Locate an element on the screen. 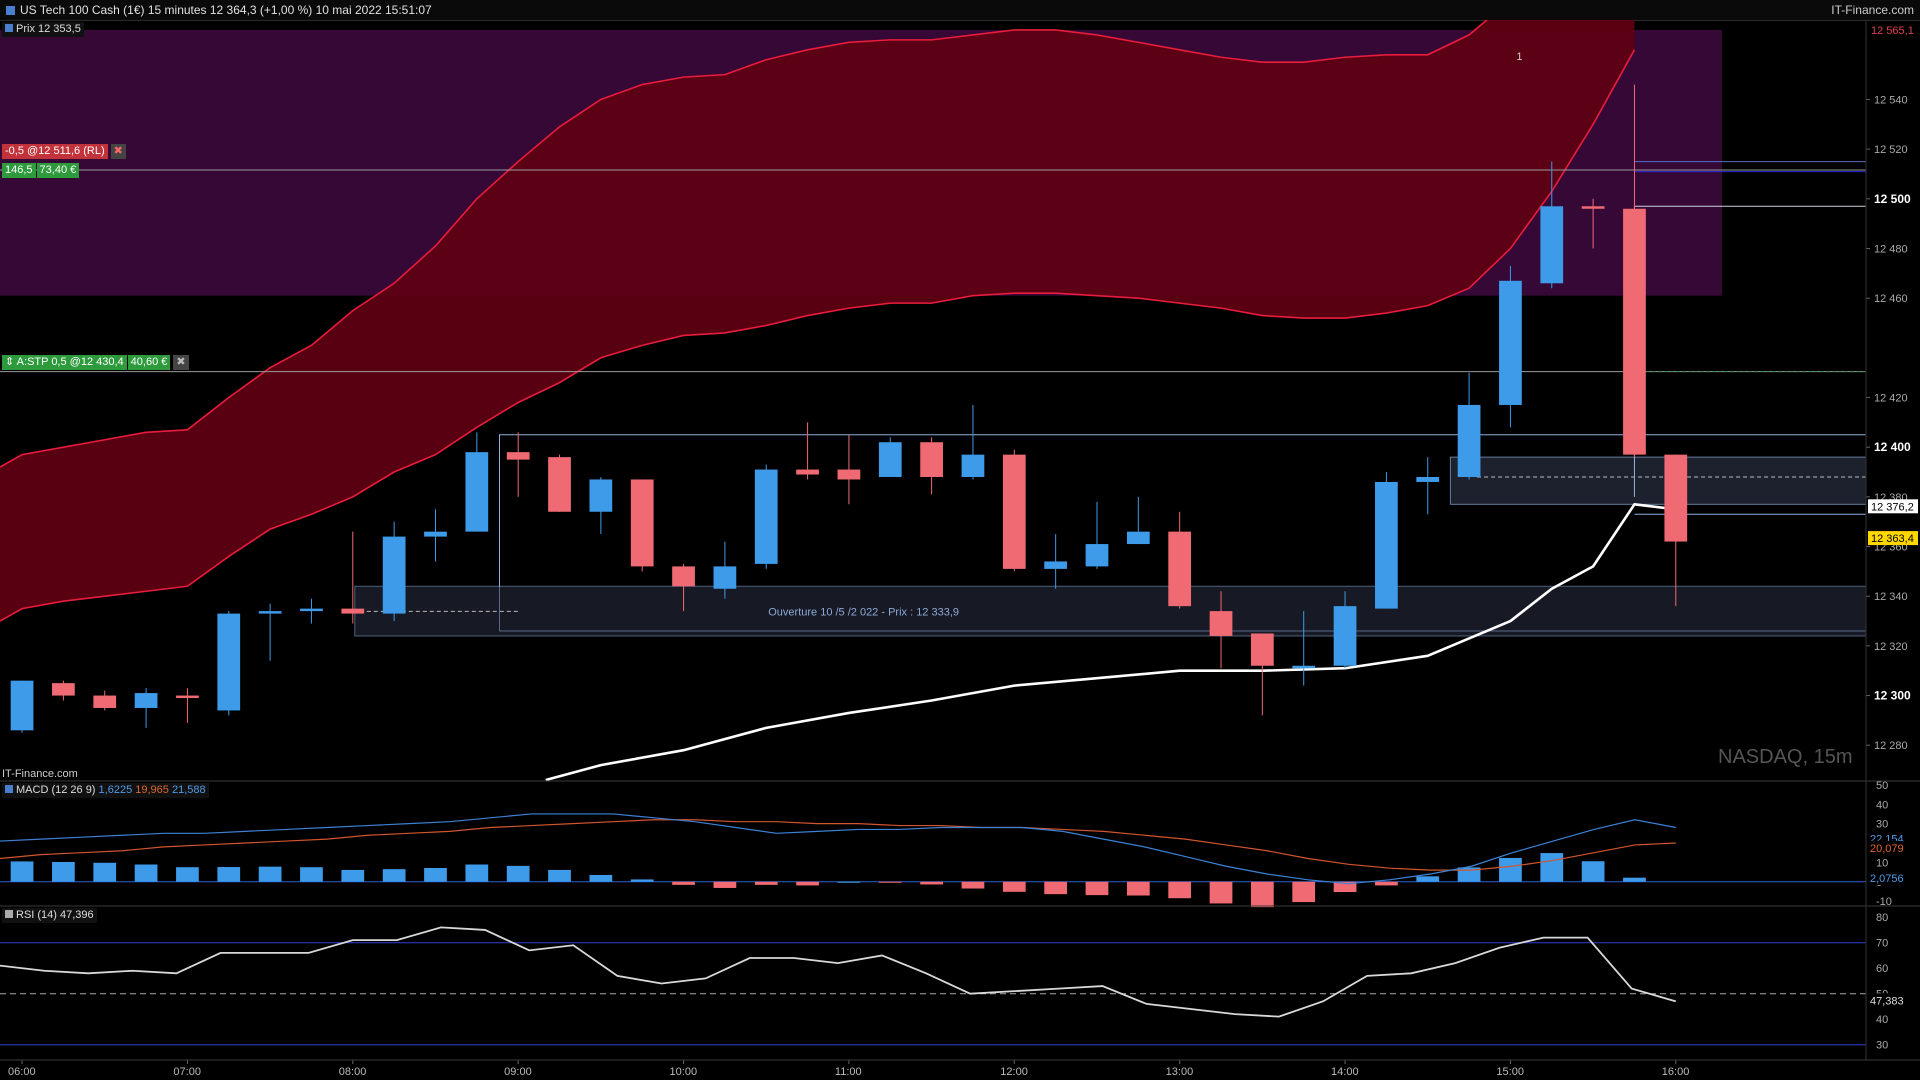 The width and height of the screenshot is (1920, 1080). stop-order-tag: ⇕ A:STP 0,5 @12 430,4 40,60 € ✖ is located at coordinates (95, 362).